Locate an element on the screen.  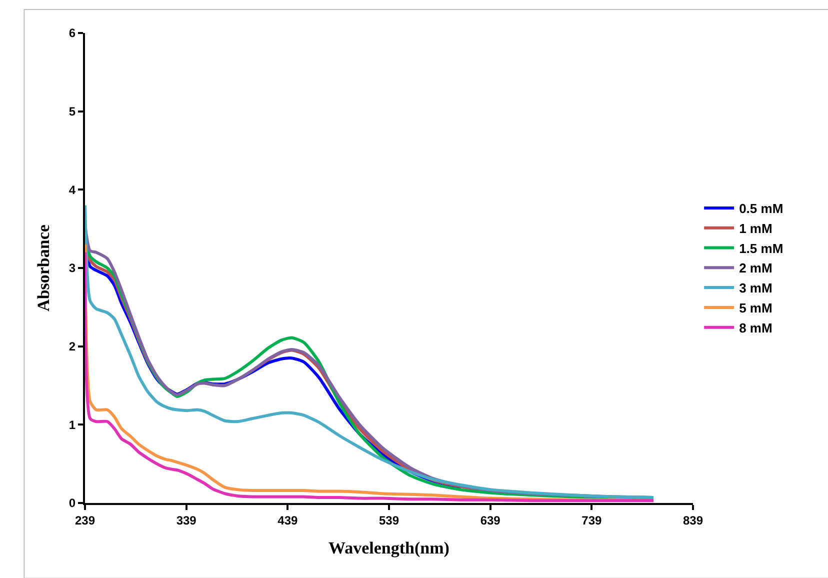
y-tick-label: 5 is located at coordinates (72, 111).